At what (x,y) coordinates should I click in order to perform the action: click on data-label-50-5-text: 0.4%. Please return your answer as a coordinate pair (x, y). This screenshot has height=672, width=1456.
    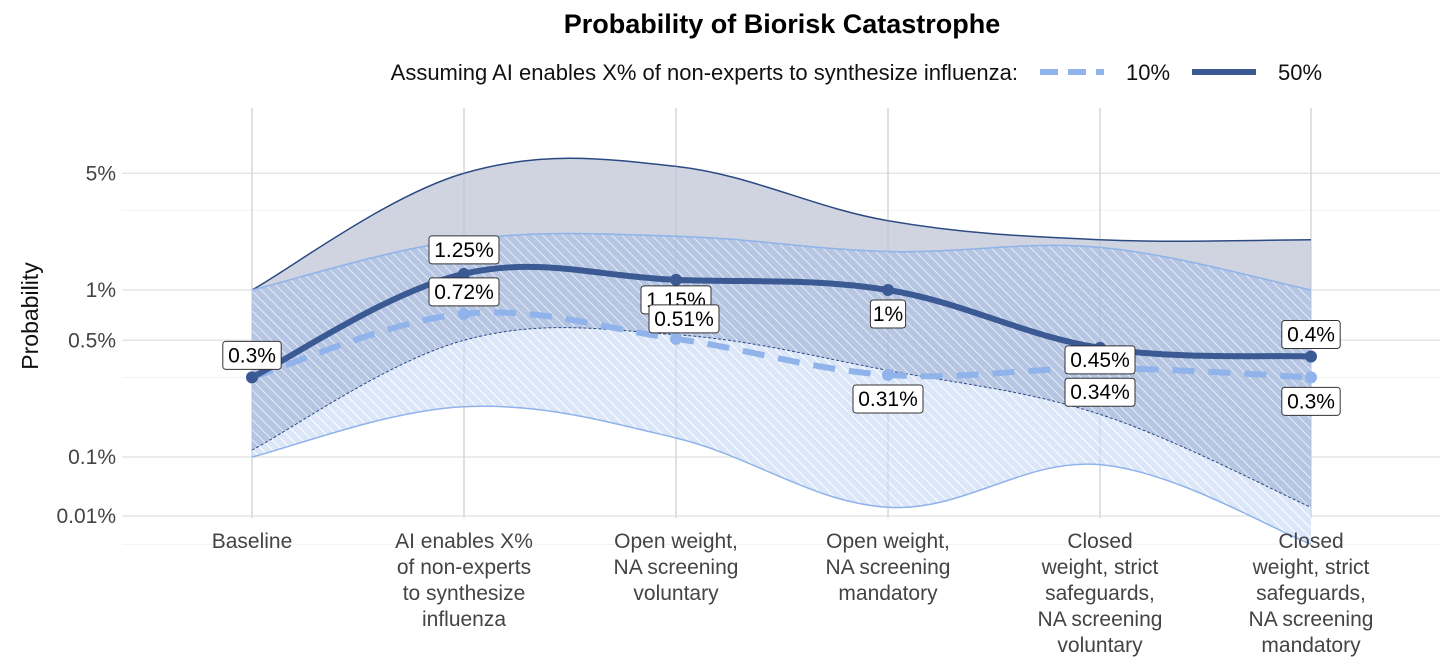
    Looking at the image, I should click on (1311, 334).